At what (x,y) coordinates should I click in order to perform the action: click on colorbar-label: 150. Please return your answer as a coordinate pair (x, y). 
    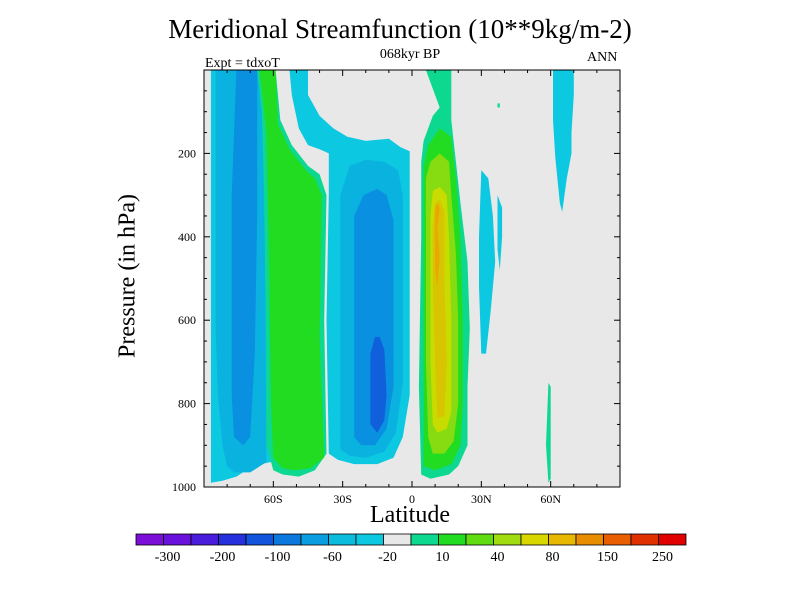
    Looking at the image, I should click on (607, 557).